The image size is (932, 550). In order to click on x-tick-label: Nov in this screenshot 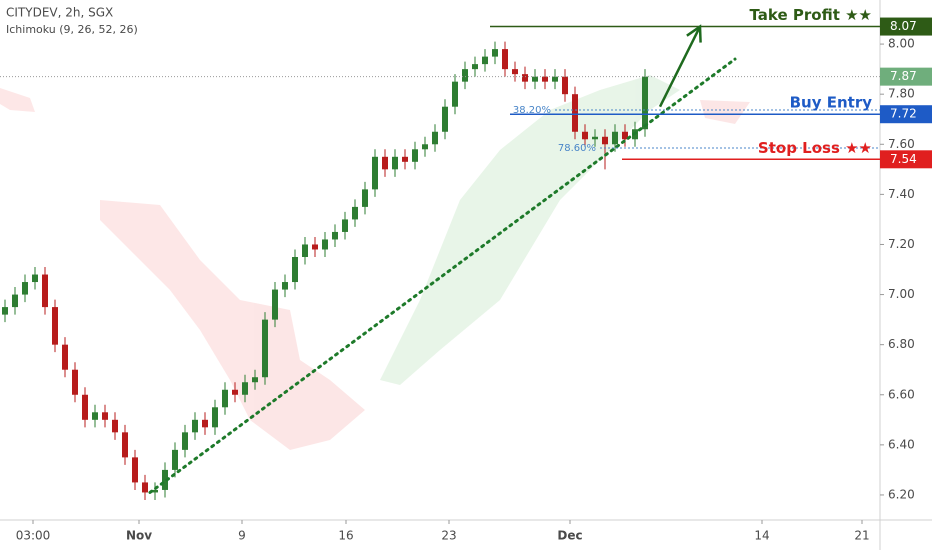, I will do `click(139, 536)`.